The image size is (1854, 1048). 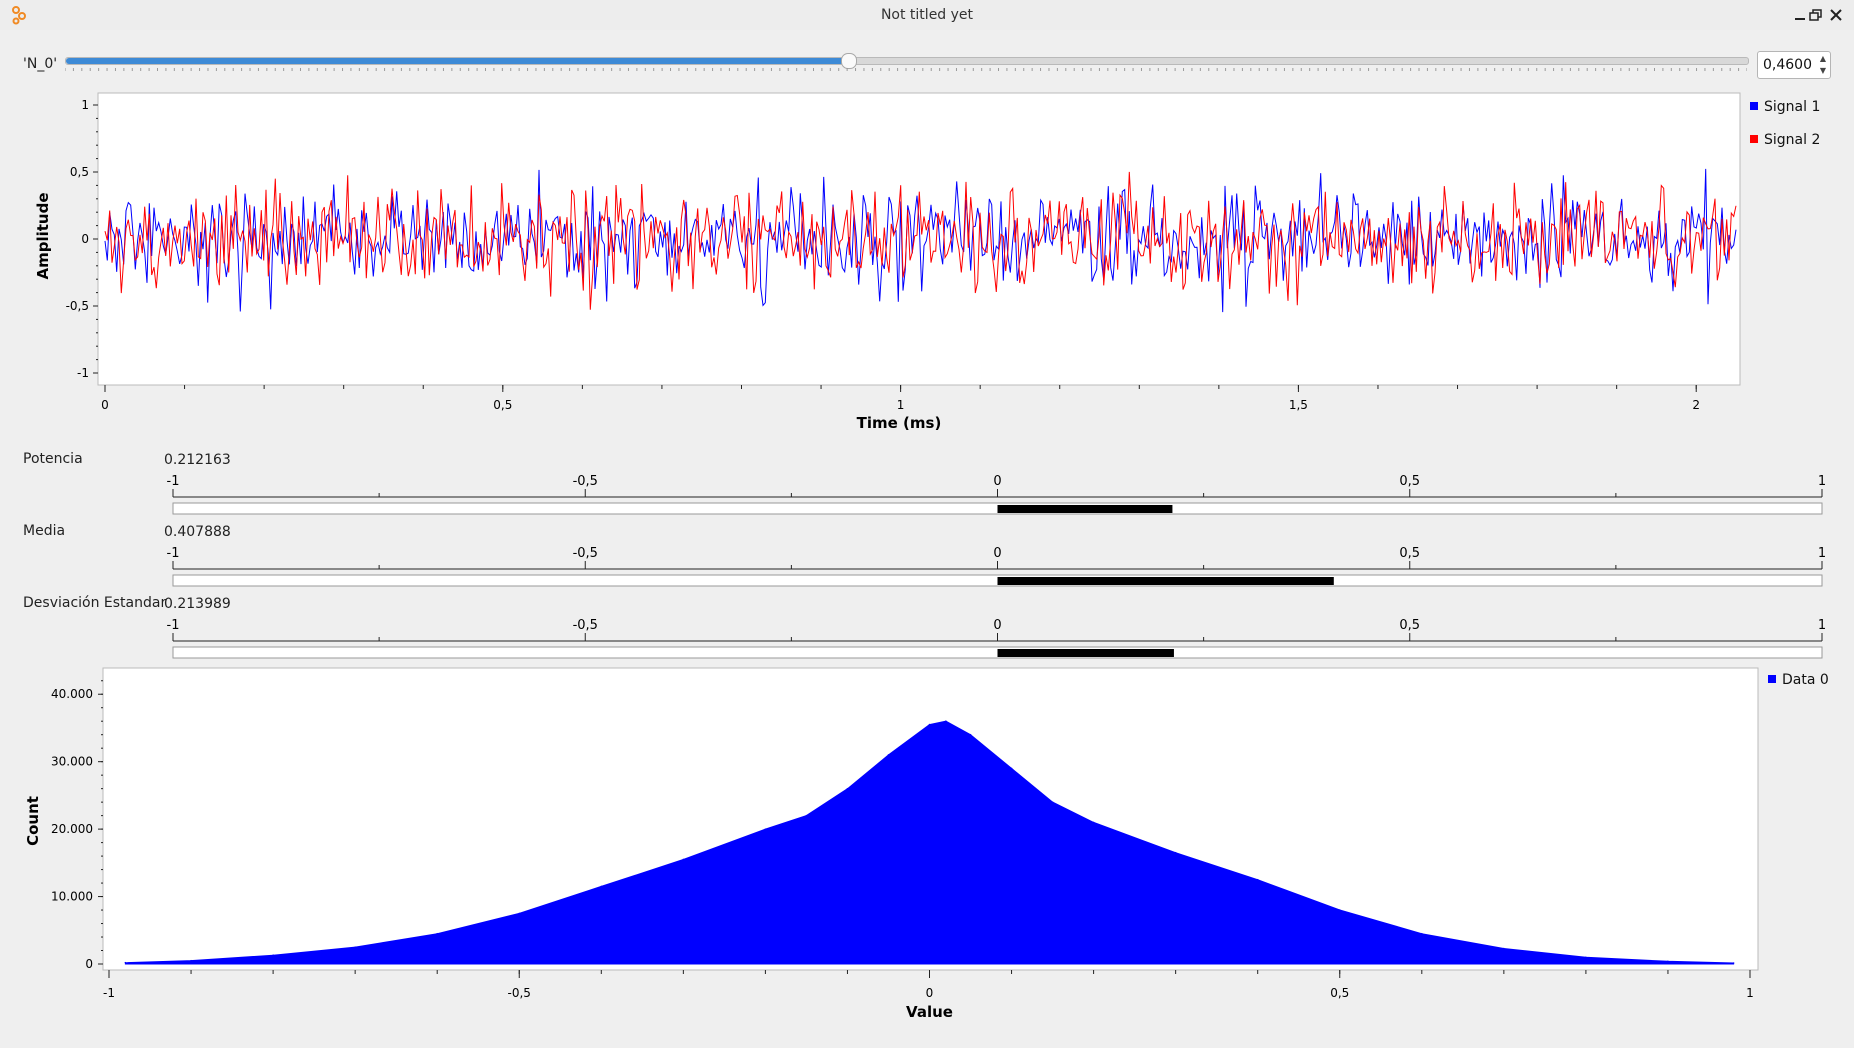 I want to click on signal-2-line, so click(x=920, y=240).